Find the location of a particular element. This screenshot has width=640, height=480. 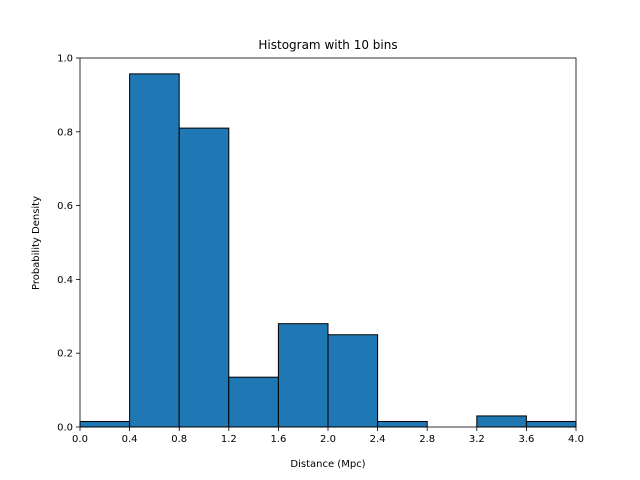

x-tick-label: 2.8 is located at coordinates (427, 439).